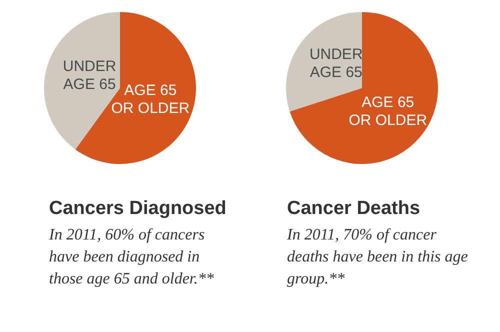 The height and width of the screenshot is (332, 500). I want to click on text: Cancer Deaths, so click(353, 208).